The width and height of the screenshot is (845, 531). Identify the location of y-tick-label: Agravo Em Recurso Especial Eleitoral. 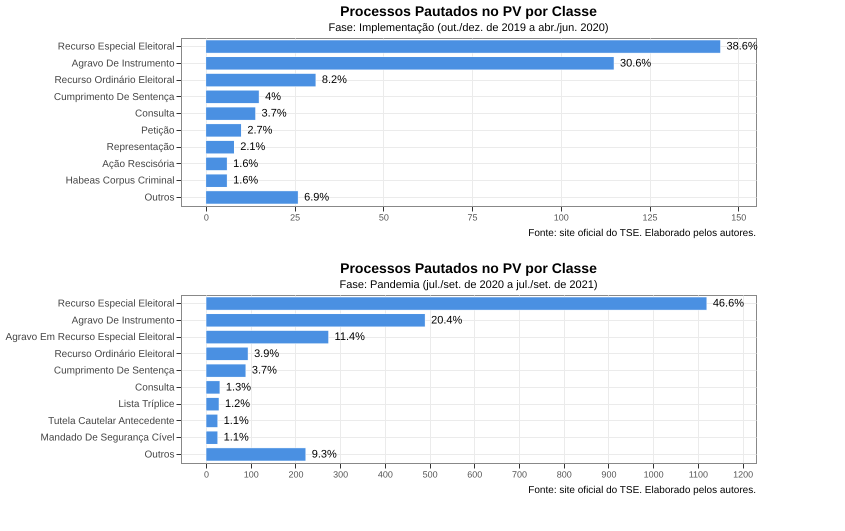
(90, 338).